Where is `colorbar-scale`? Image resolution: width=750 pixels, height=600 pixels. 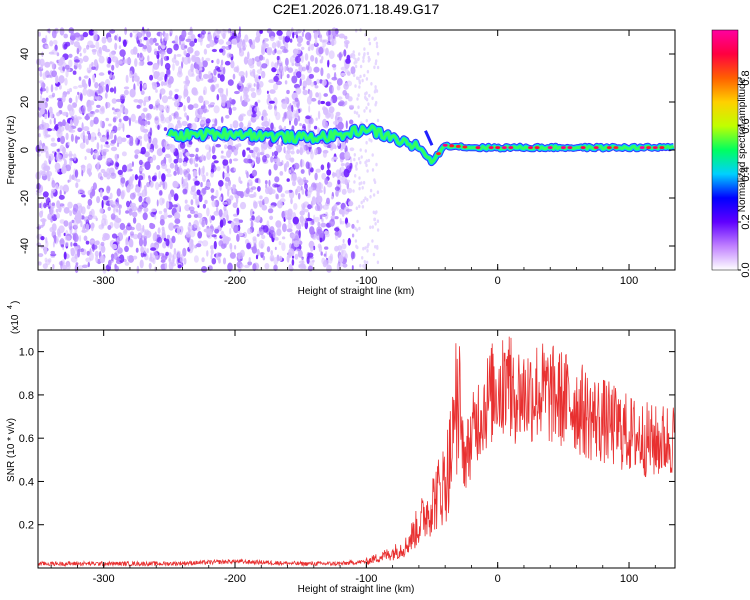
colorbar-scale is located at coordinates (725, 150).